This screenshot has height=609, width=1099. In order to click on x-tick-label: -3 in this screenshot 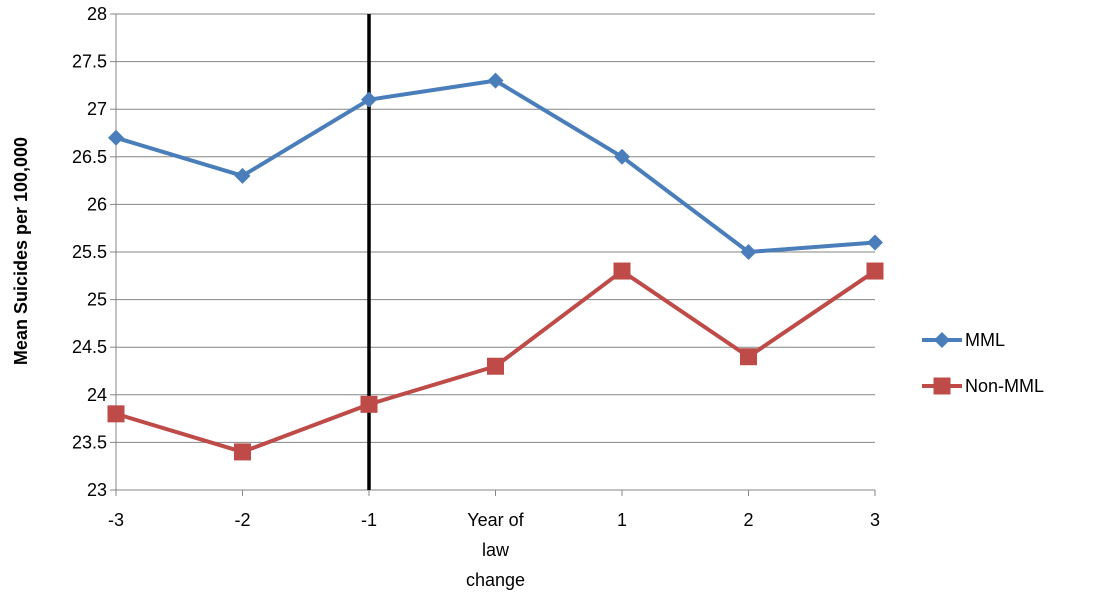, I will do `click(116, 520)`.